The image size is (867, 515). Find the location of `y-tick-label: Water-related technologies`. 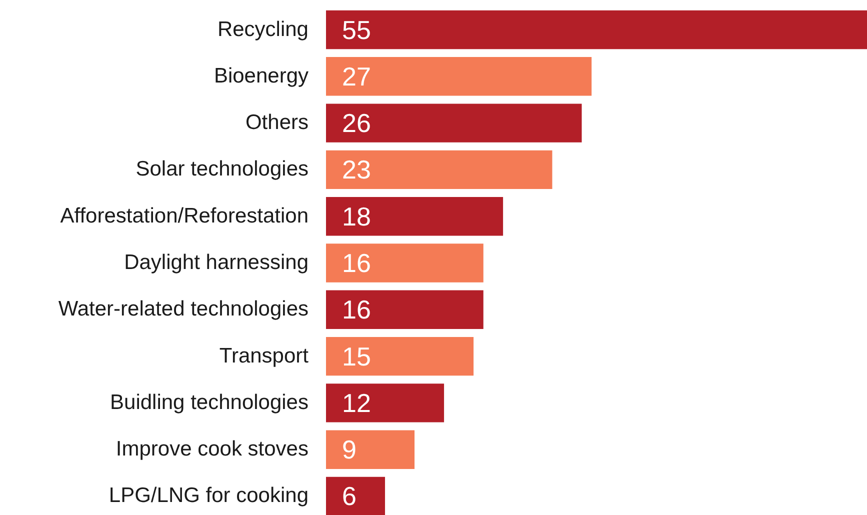

y-tick-label: Water-related technologies is located at coordinates (183, 309).